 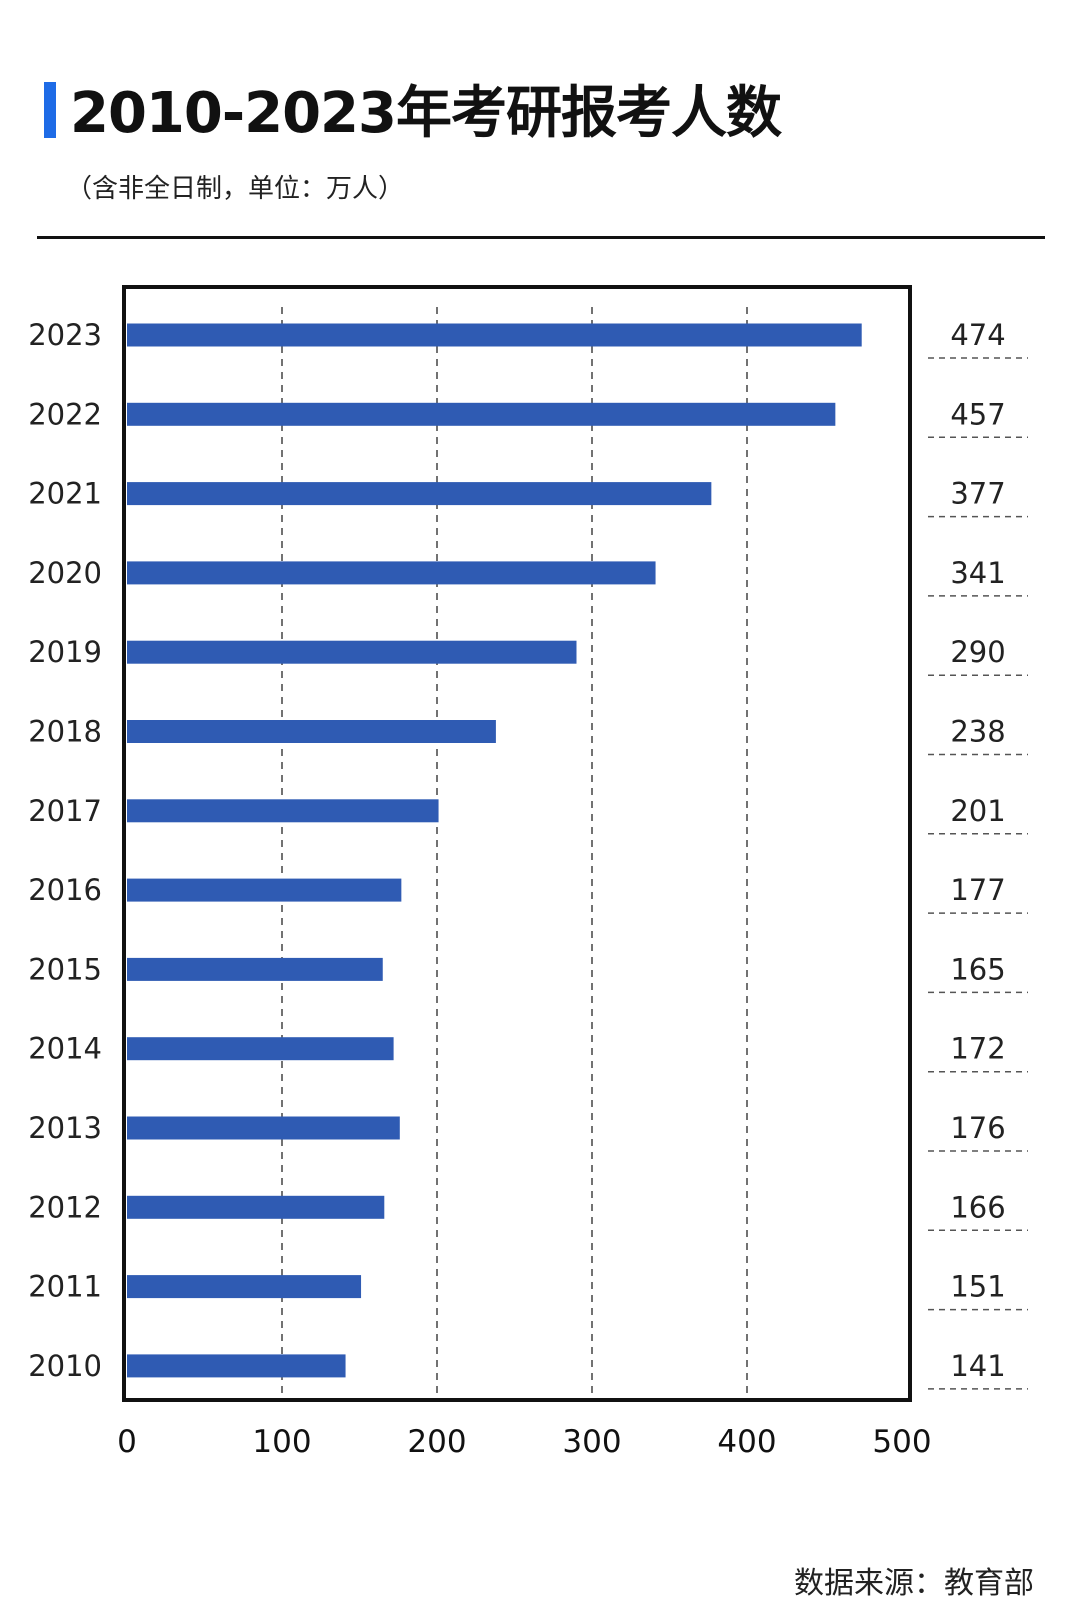 What do you see at coordinates (50, 110) in the screenshot?
I see `title-accent-bar` at bounding box center [50, 110].